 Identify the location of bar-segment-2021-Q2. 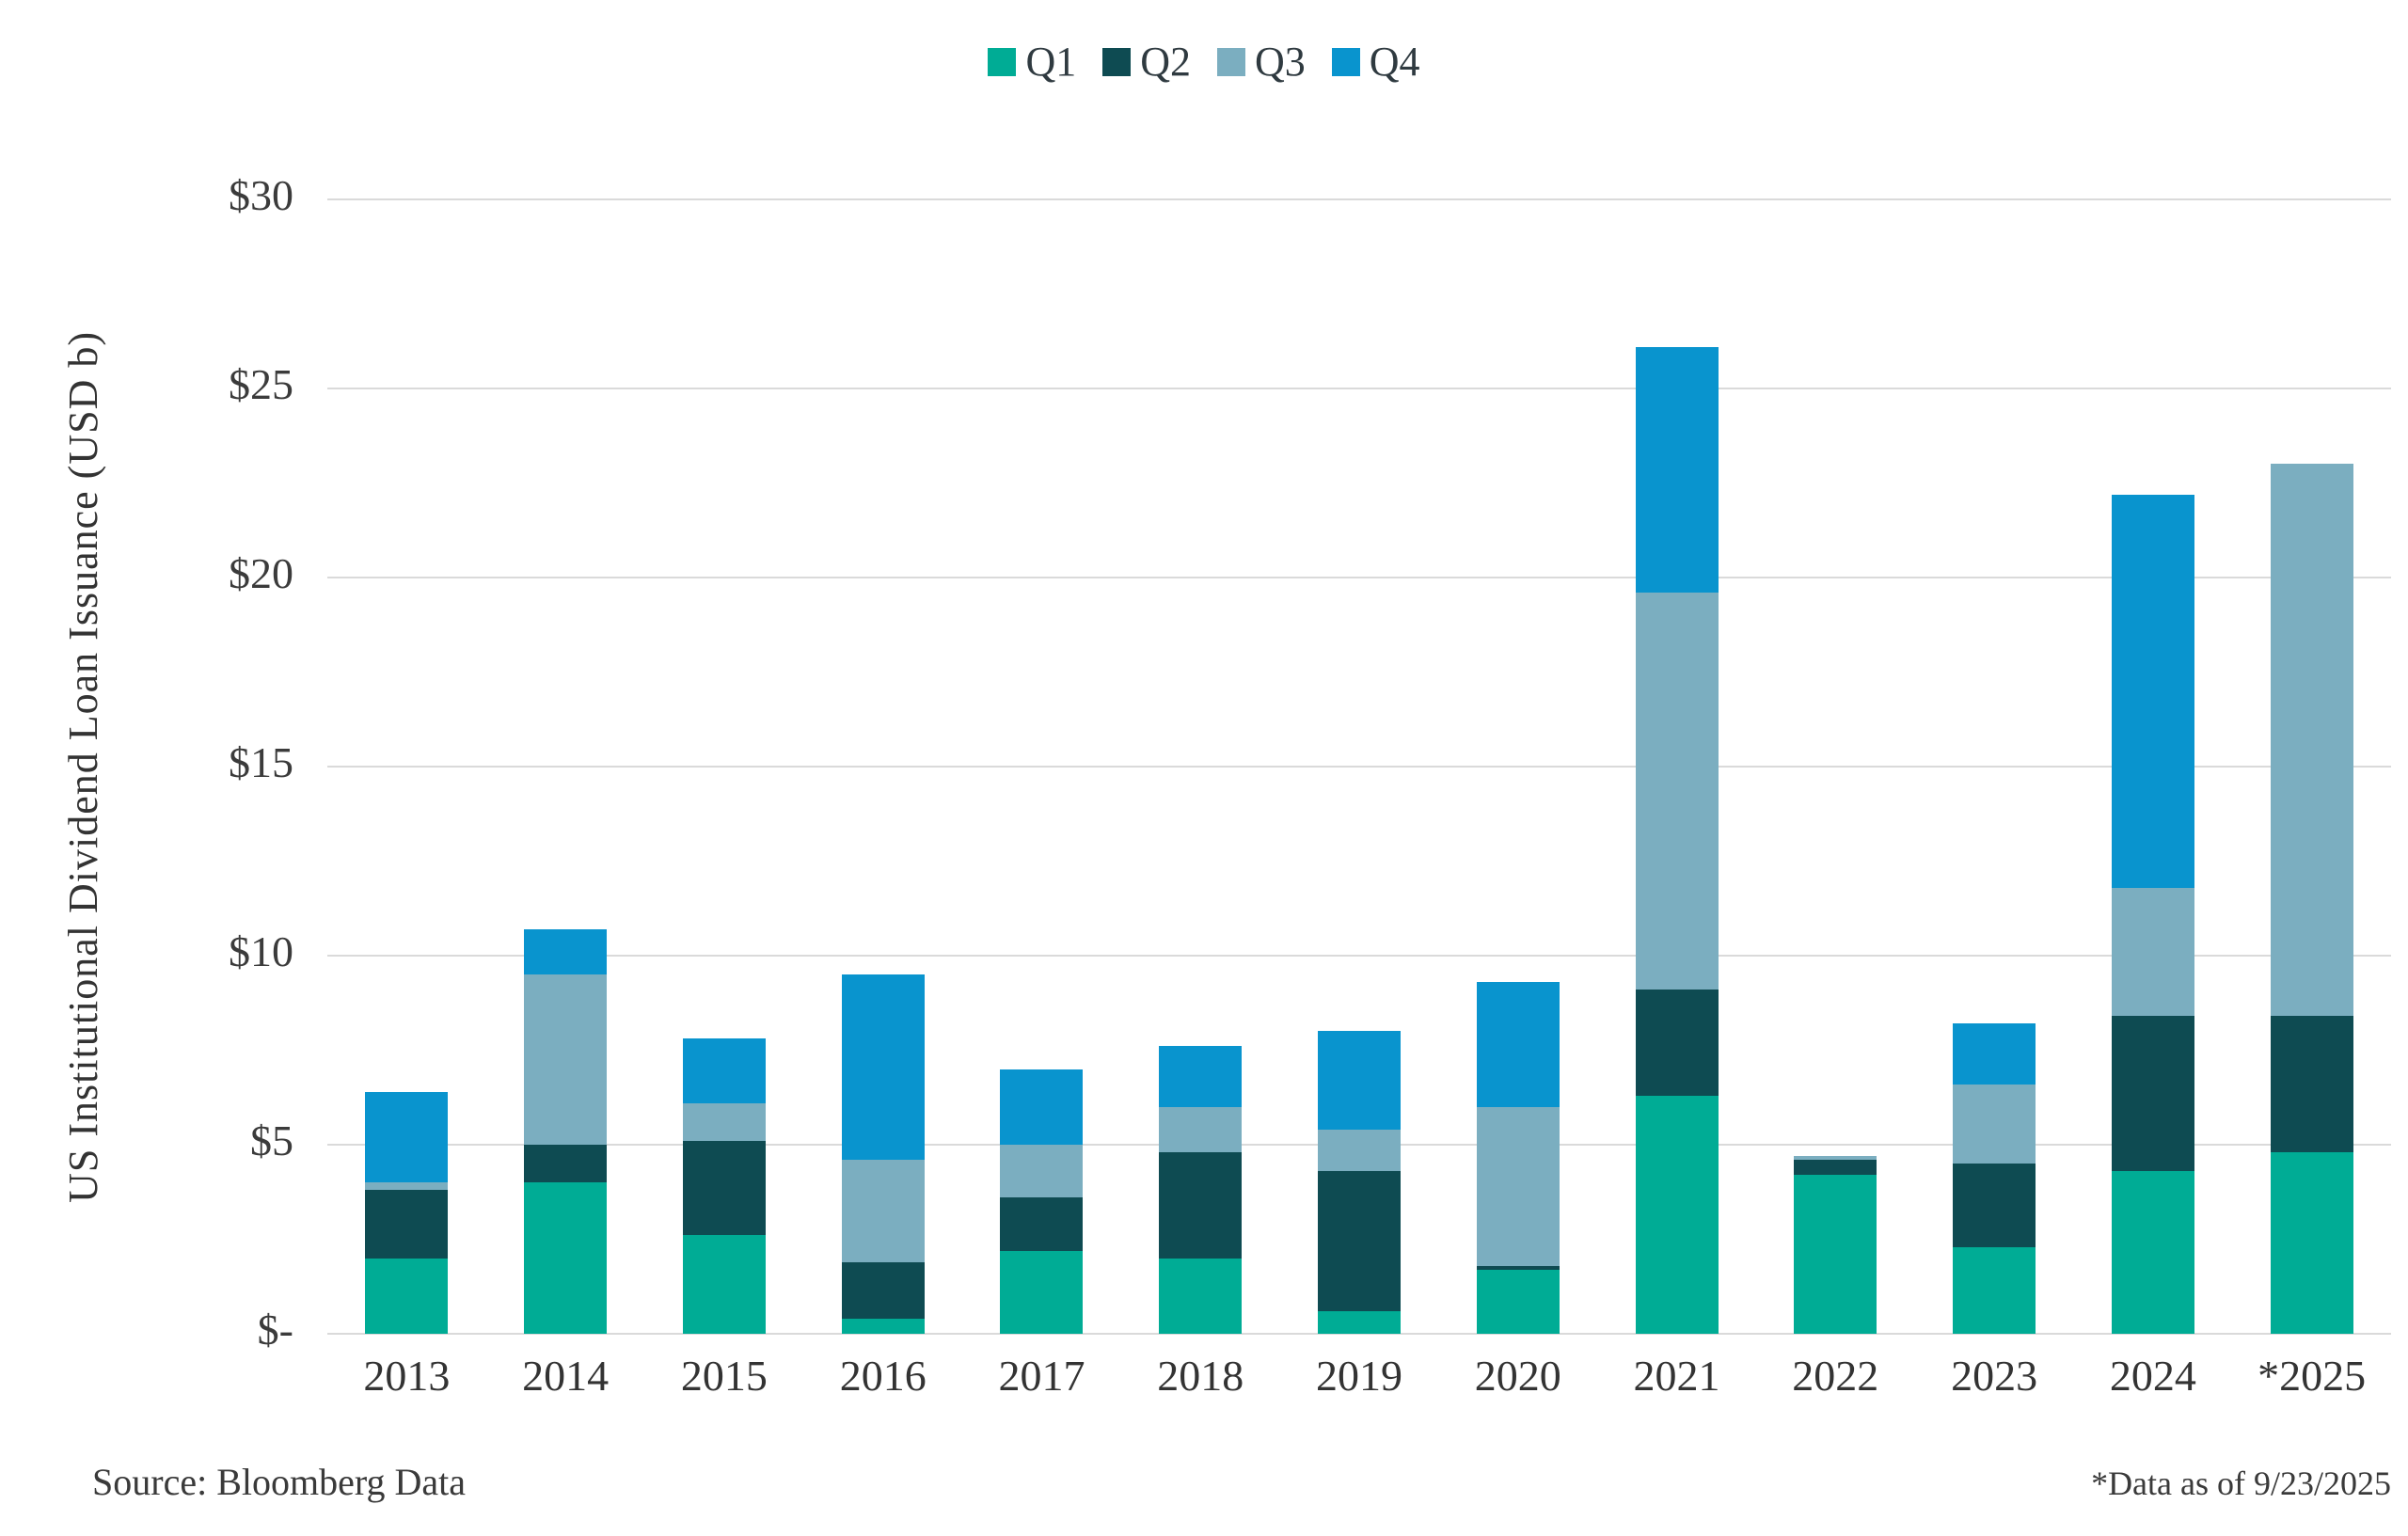
(1677, 1043).